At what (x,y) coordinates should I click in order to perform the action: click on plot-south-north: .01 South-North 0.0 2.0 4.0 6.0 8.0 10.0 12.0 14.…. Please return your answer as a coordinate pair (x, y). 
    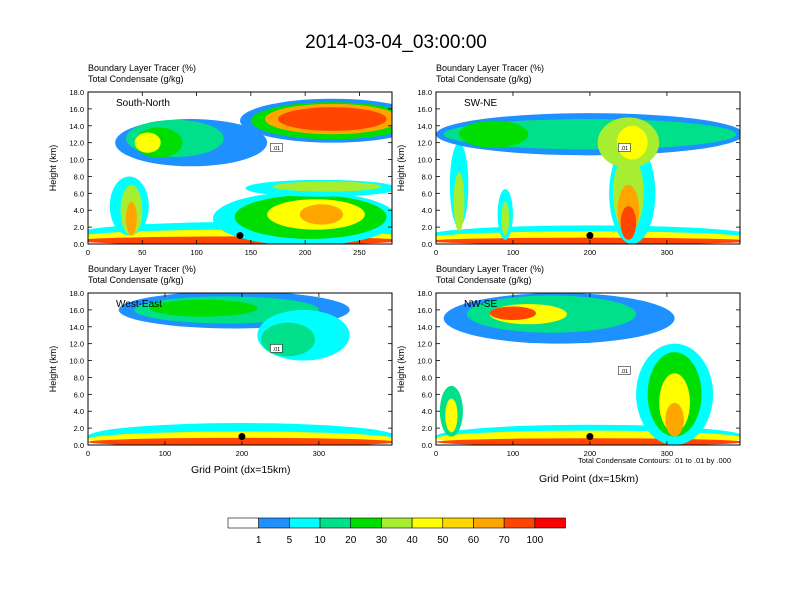
    Looking at the image, I should click on (220, 172).